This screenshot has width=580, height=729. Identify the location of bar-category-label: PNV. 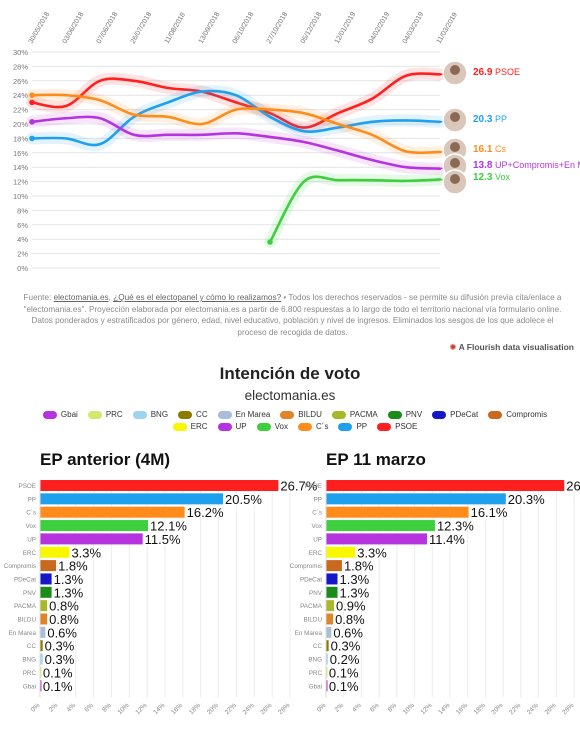
(30, 593).